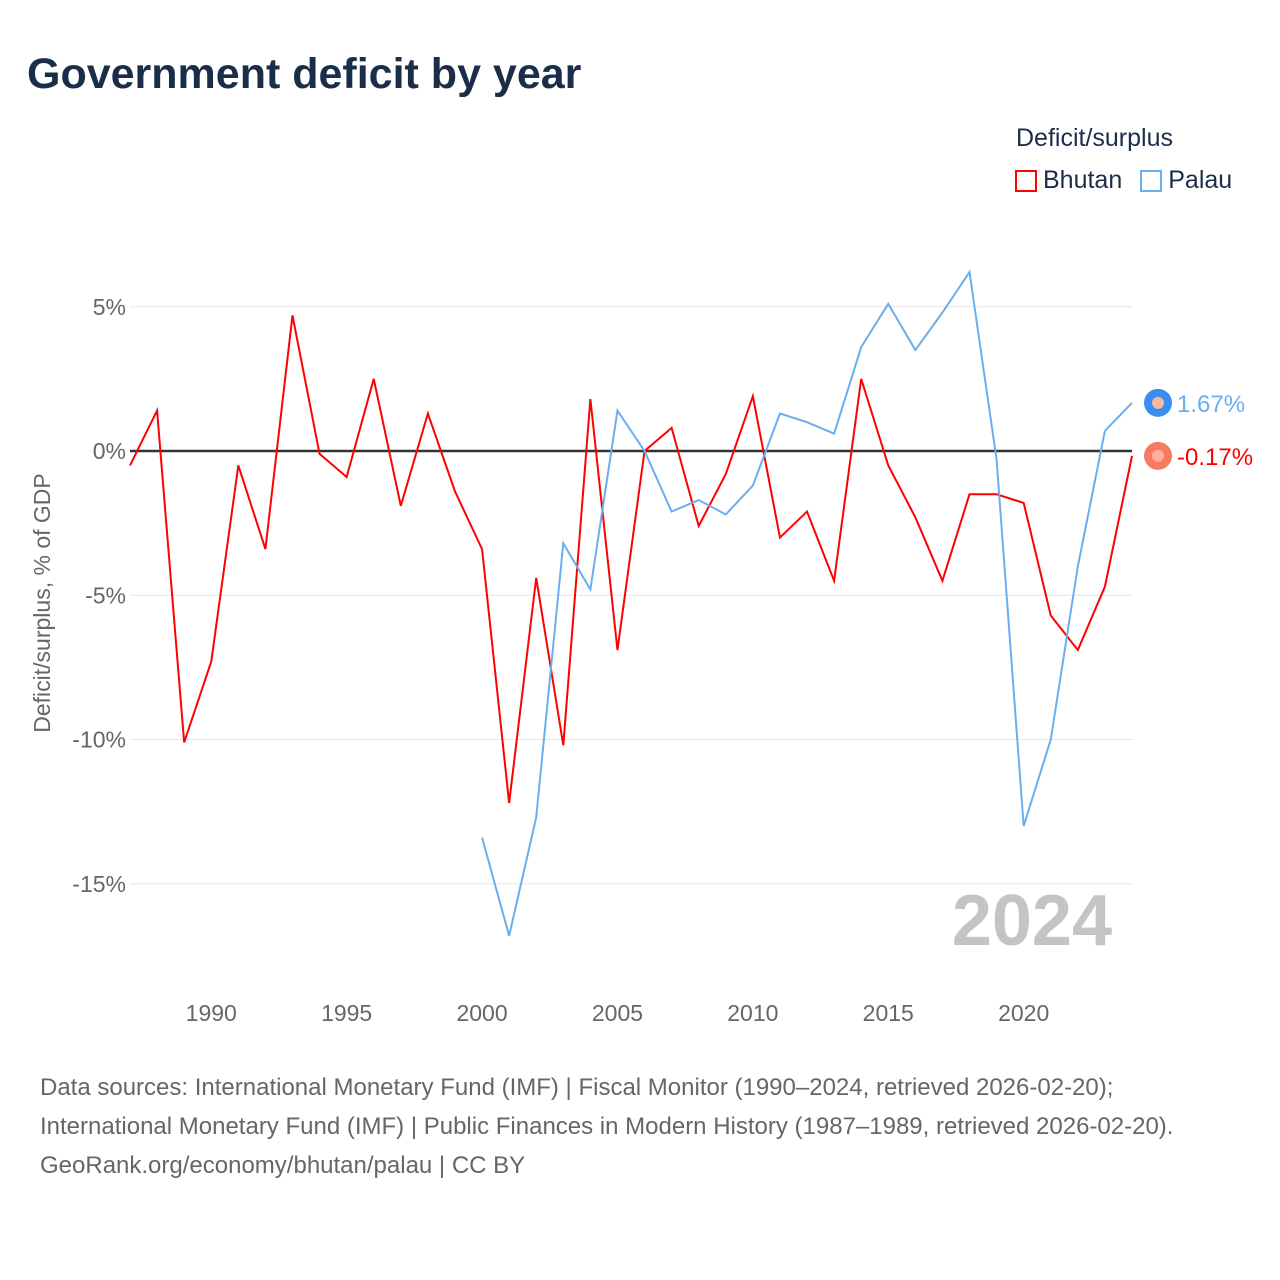  What do you see at coordinates (105, 595) in the screenshot?
I see `y-tick-label: -5%` at bounding box center [105, 595].